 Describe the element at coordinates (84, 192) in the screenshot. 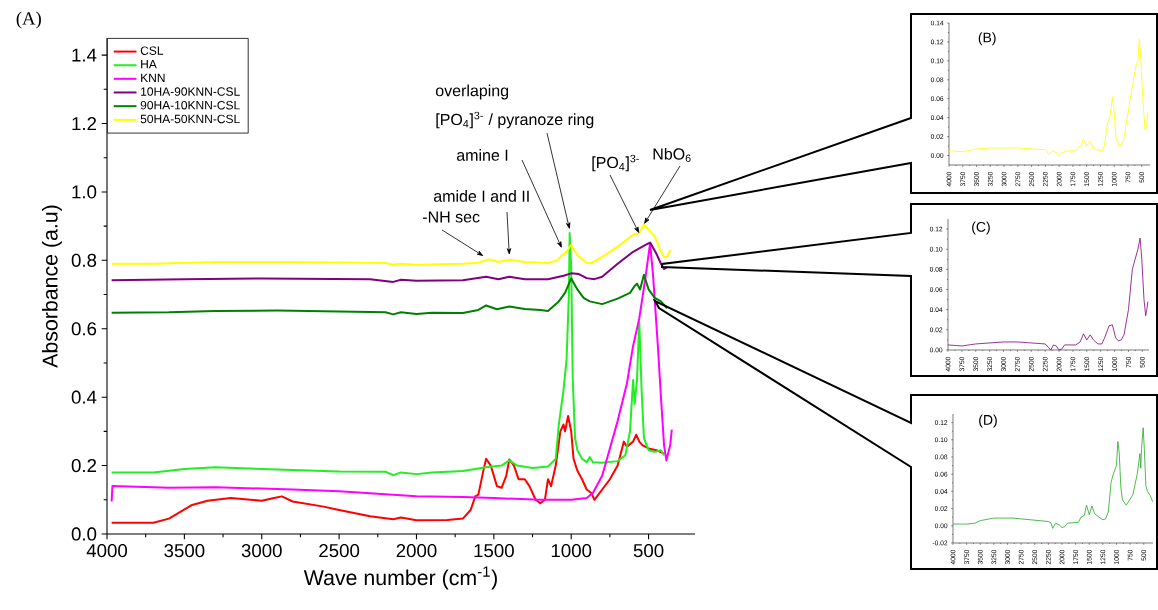

I see `y-tick-label: 1.0` at that location.